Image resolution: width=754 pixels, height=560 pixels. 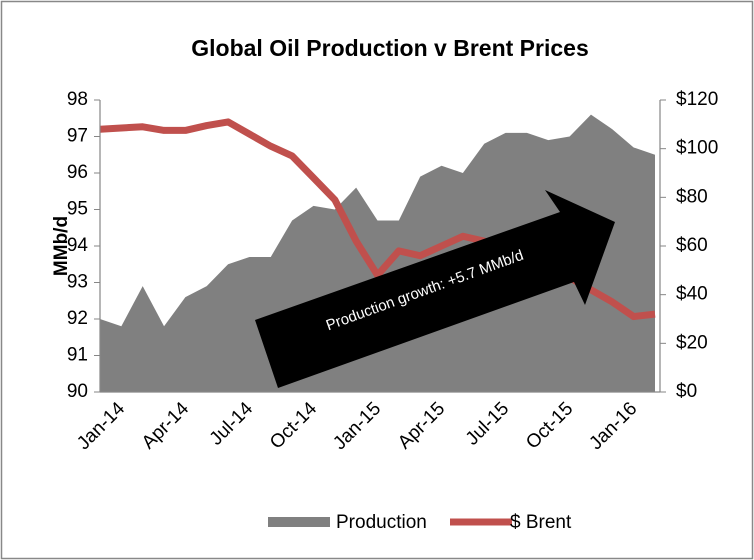 I want to click on y2-tick-label: $40, so click(x=692, y=294).